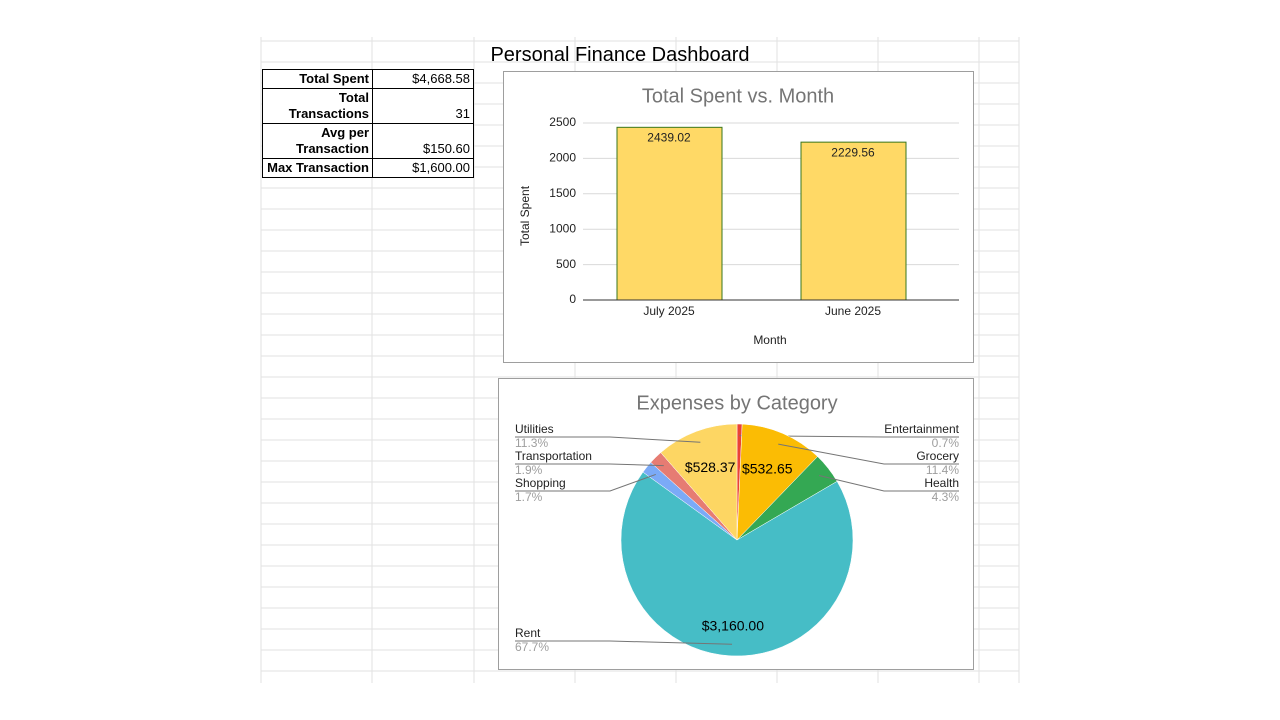 This screenshot has height=720, width=1280. Describe the element at coordinates (562, 158) in the screenshot. I see `y-tick-label: 2000` at that location.